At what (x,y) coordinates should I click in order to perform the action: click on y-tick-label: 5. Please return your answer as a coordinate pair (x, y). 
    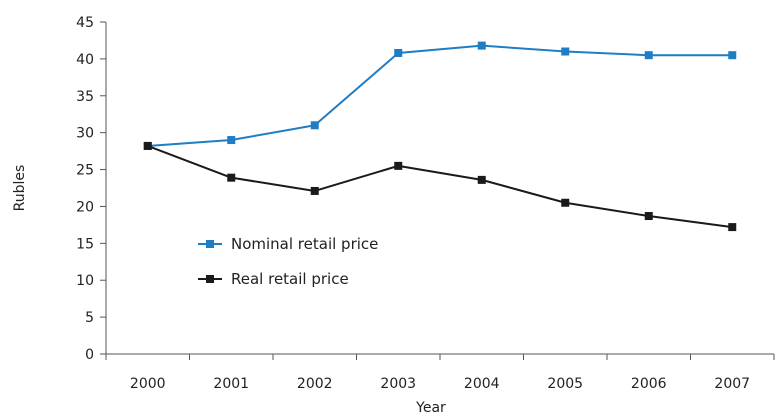
    Looking at the image, I should click on (89, 318).